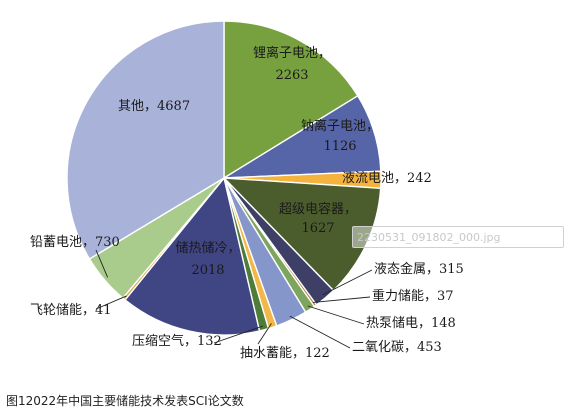 Image resolution: width=570 pixels, height=414 pixels. Describe the element at coordinates (340, 136) in the screenshot. I see `slice-label-1: 钠离子电池， 1126` at that location.